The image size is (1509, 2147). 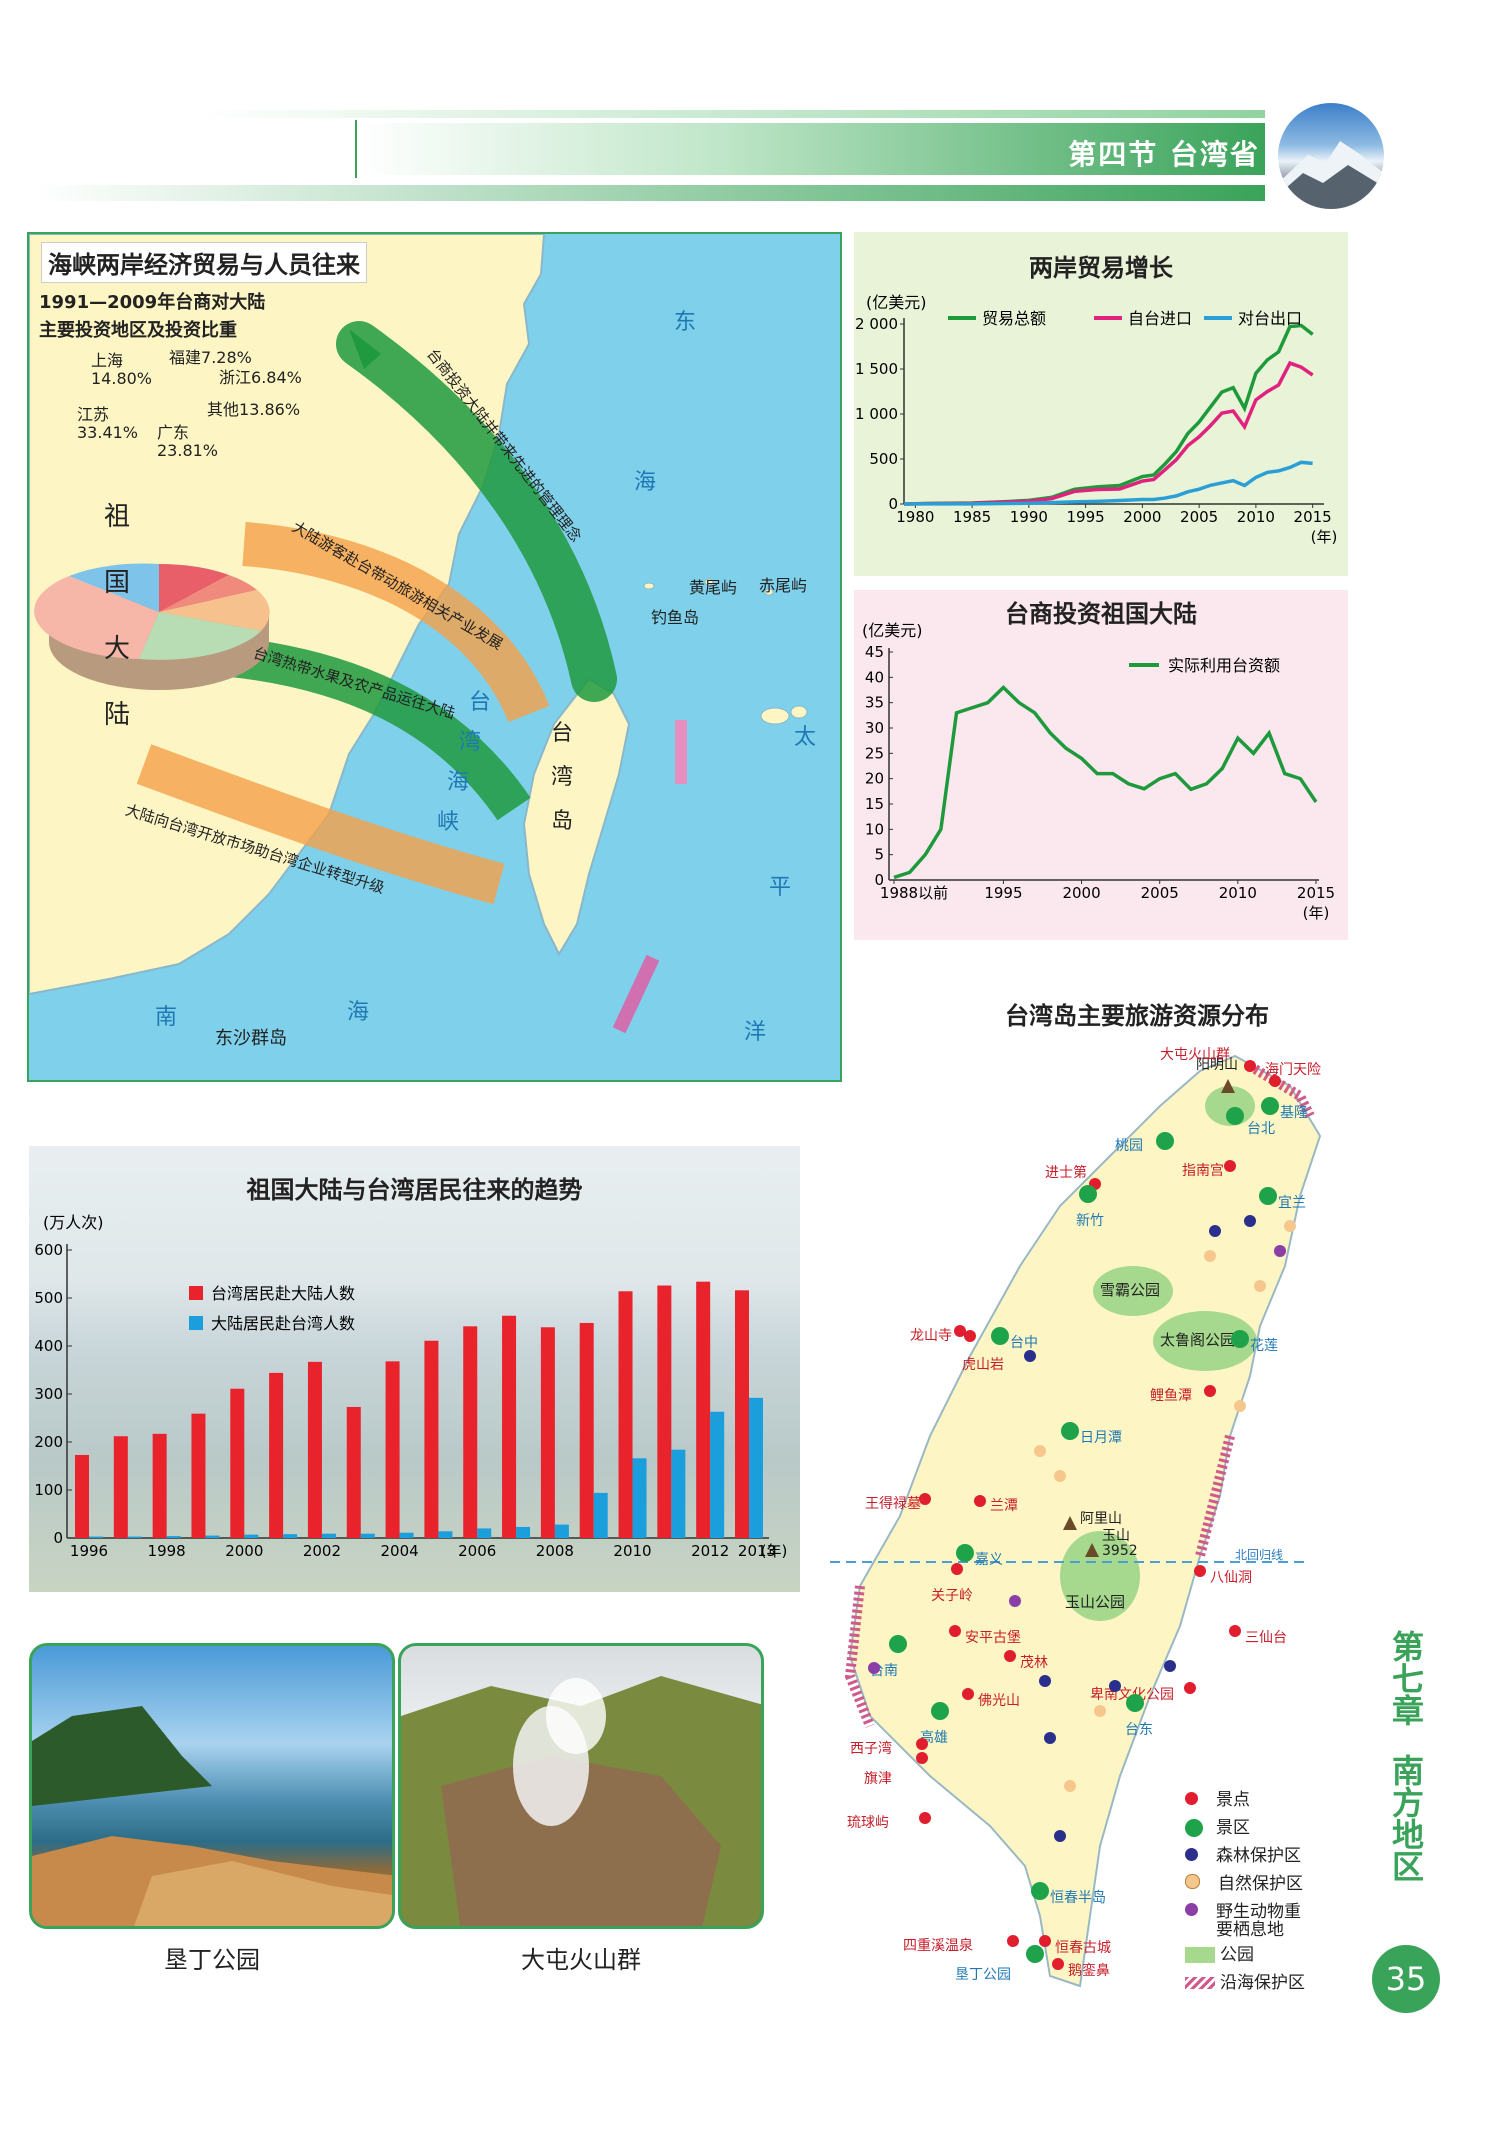 I want to click on photo-datun, so click(x=581, y=1786).